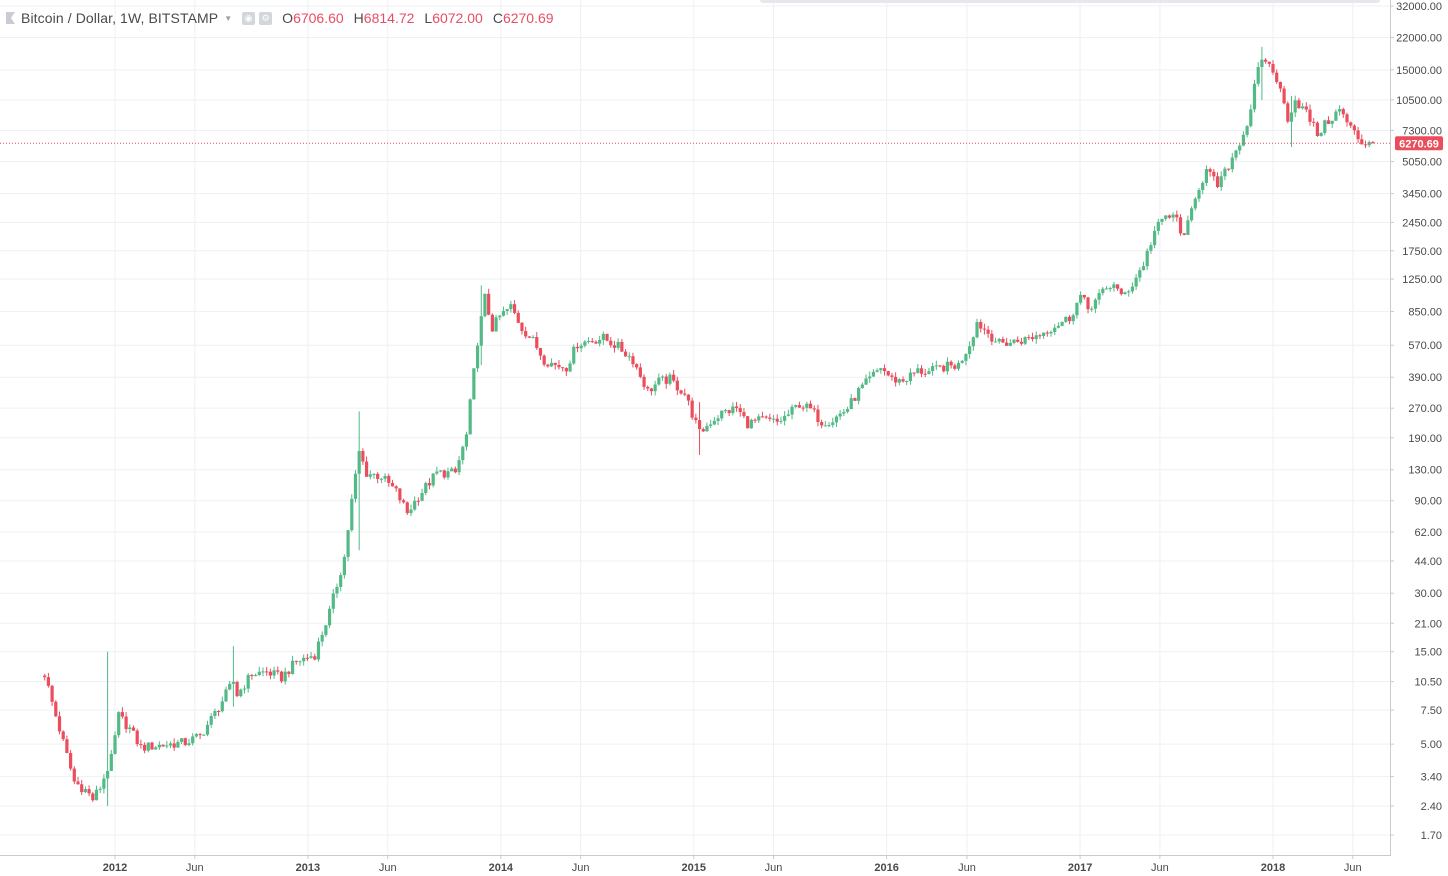 This screenshot has width=1448, height=876. I want to click on time-tick-label: 2016, so click(886, 868).